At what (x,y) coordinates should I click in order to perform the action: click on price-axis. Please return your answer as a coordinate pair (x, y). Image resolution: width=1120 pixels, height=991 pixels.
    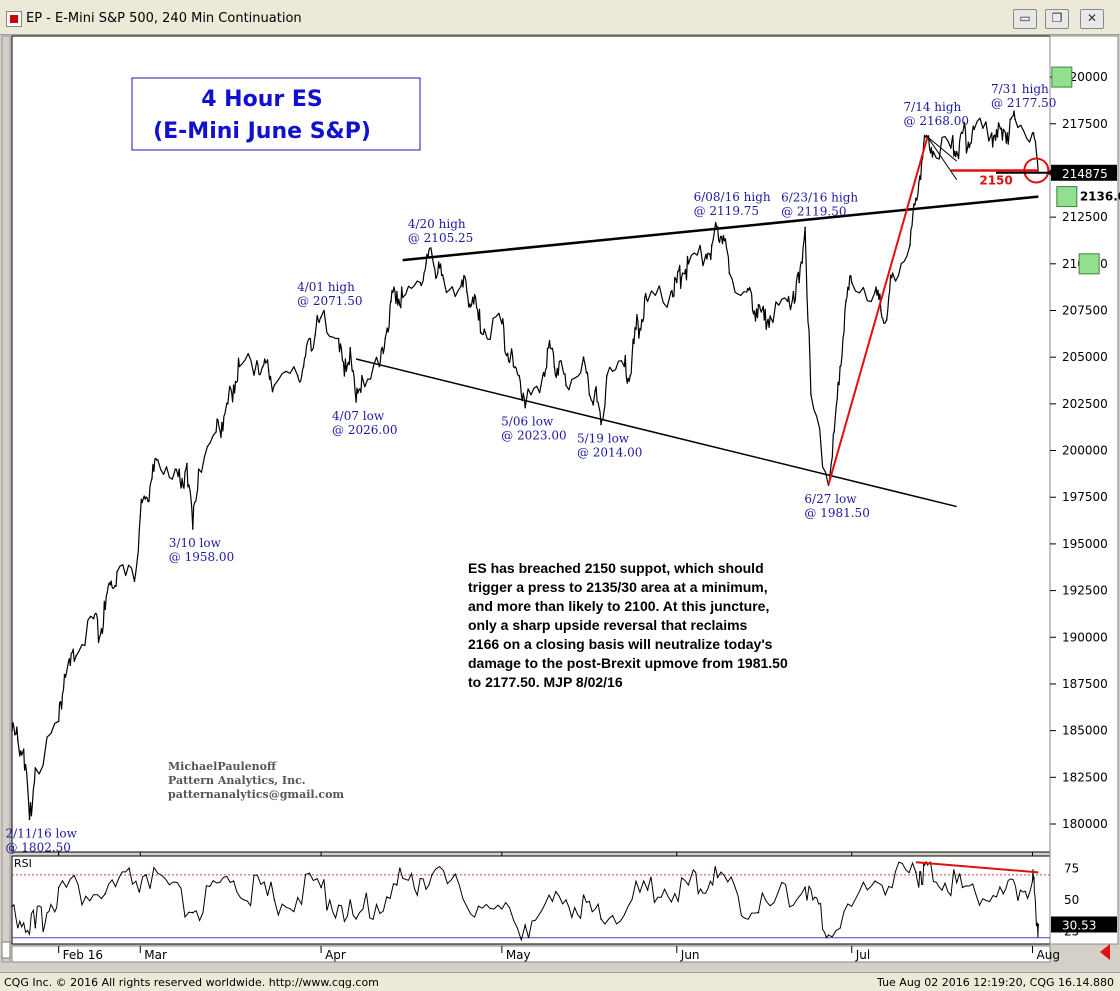
    Looking at the image, I should click on (1084, 490).